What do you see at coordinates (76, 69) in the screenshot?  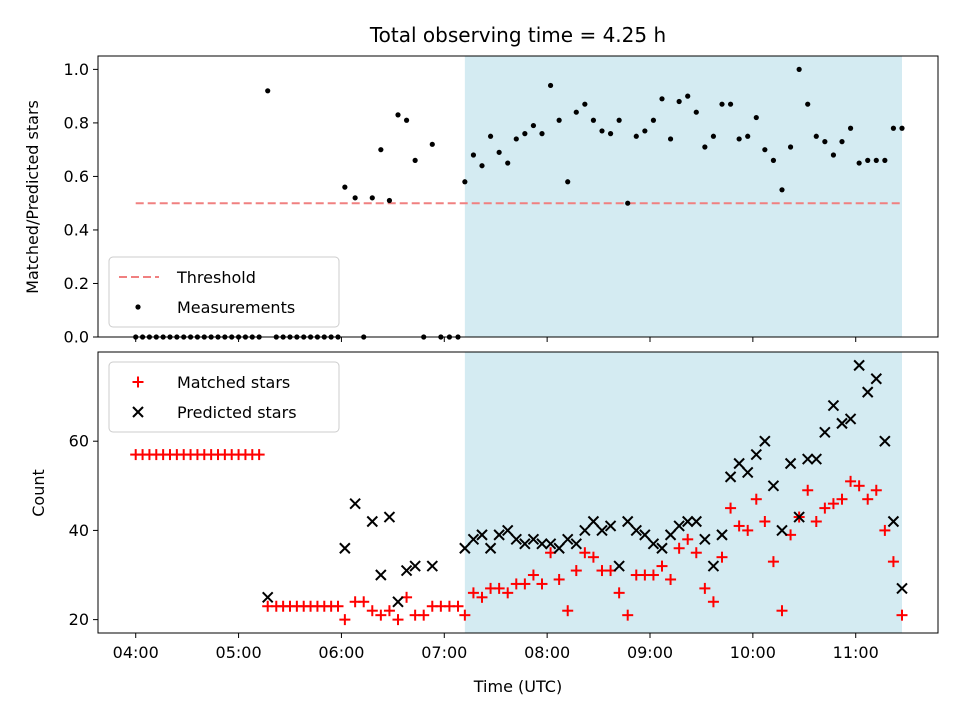 I see `y-tick-label: 1.0` at bounding box center [76, 69].